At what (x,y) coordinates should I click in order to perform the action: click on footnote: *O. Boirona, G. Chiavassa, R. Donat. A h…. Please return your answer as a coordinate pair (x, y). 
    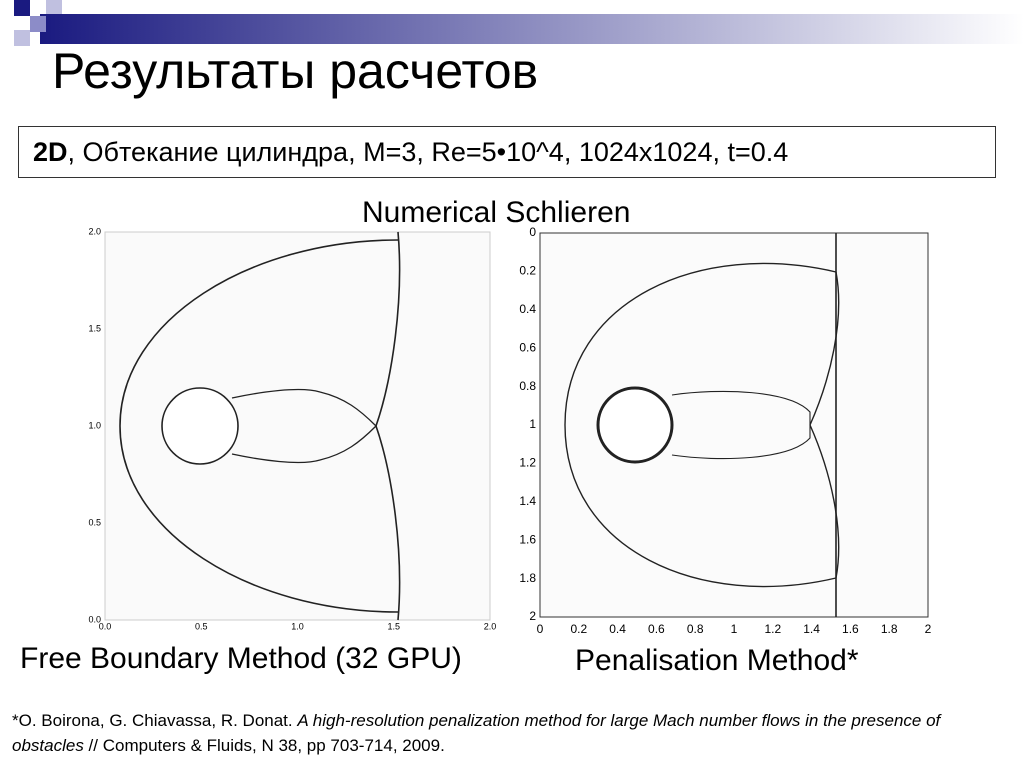
    Looking at the image, I should click on (512, 733).